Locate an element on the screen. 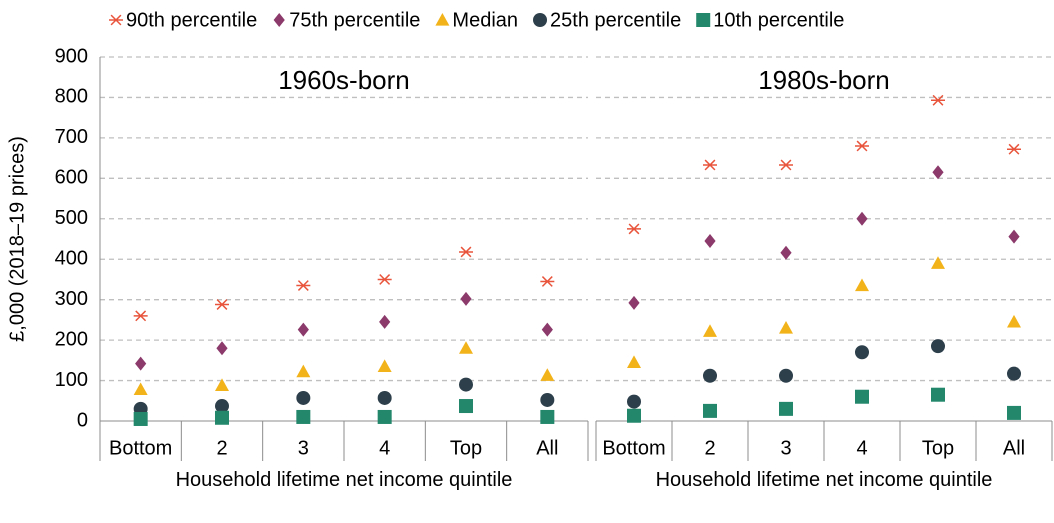 This screenshot has height=523, width=1054. y-tick-label: 600 is located at coordinates (71, 178).